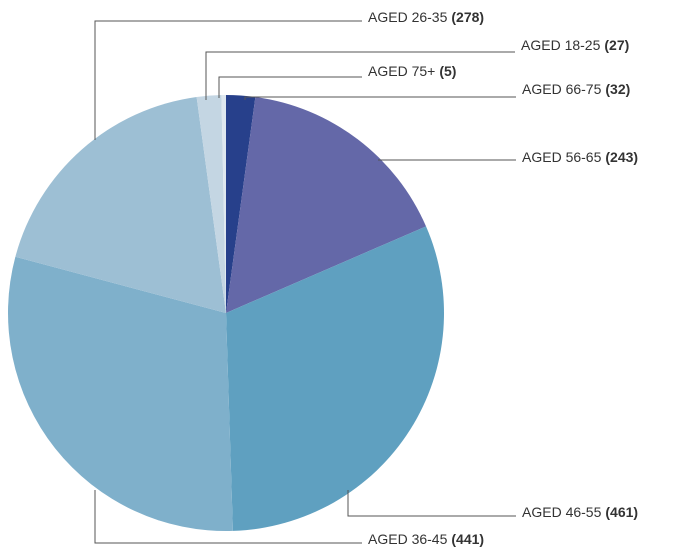 The width and height of the screenshot is (678, 551). Describe the element at coordinates (561, 45) in the screenshot. I see `category-label: AGED 18-25` at that location.